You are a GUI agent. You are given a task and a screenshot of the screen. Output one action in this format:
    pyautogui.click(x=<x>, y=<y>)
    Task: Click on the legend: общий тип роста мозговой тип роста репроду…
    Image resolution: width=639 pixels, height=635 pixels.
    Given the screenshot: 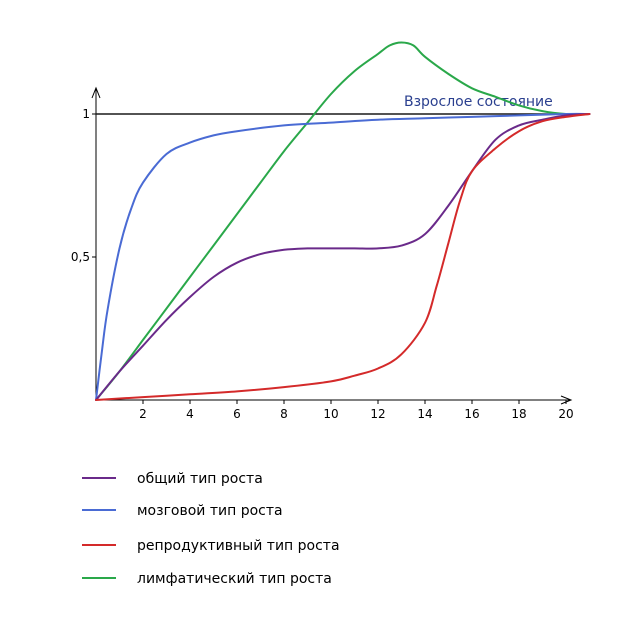 What is the action you would take?
    pyautogui.click(x=211, y=529)
    